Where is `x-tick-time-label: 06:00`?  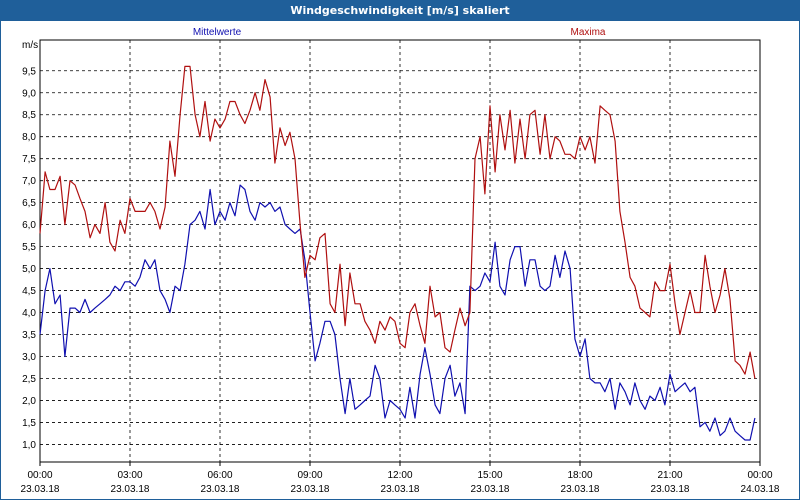 x-tick-time-label: 06:00 is located at coordinates (219, 475).